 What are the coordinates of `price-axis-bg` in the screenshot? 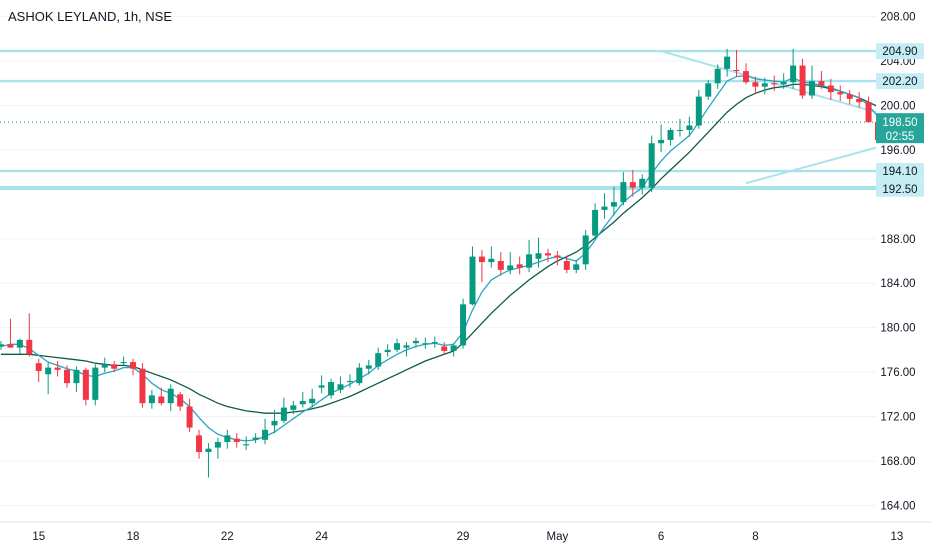 It's located at (904, 275).